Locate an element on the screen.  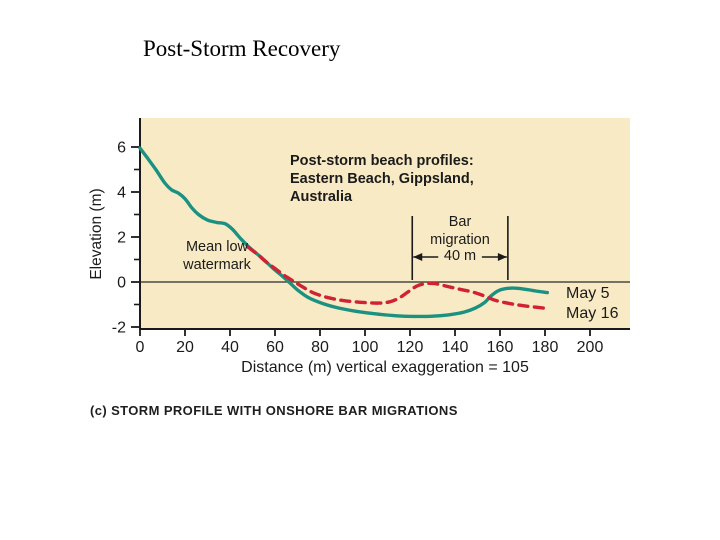
x-tick-label: 200 is located at coordinates (590, 347).